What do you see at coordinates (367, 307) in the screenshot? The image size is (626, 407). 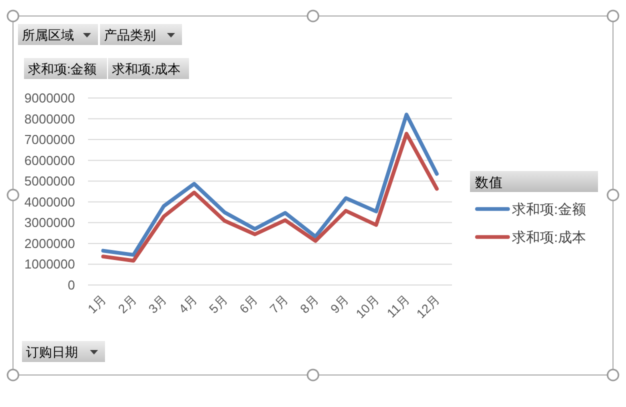 I see `x-tick-label: 10月` at bounding box center [367, 307].